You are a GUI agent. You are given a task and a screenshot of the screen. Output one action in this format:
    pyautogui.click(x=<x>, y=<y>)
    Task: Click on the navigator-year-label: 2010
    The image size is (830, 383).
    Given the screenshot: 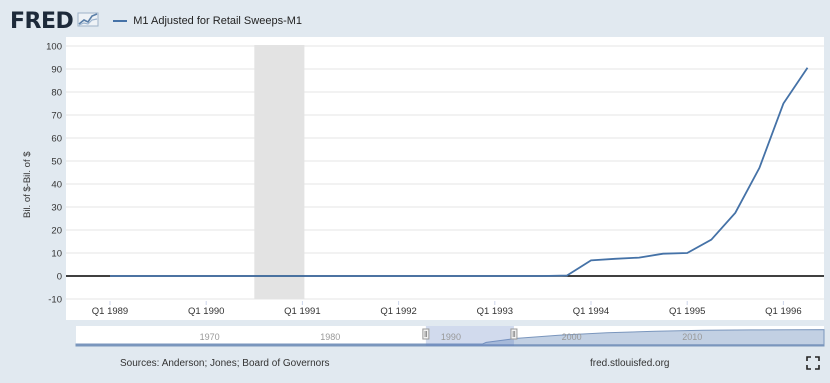 What is the action you would take?
    pyautogui.click(x=692, y=337)
    